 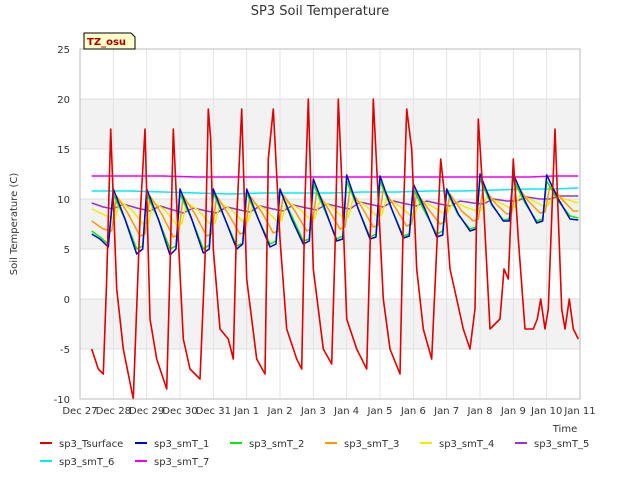 What do you see at coordinates (546, 411) in the screenshot?
I see `x-tick-label: Jan 10` at bounding box center [546, 411].